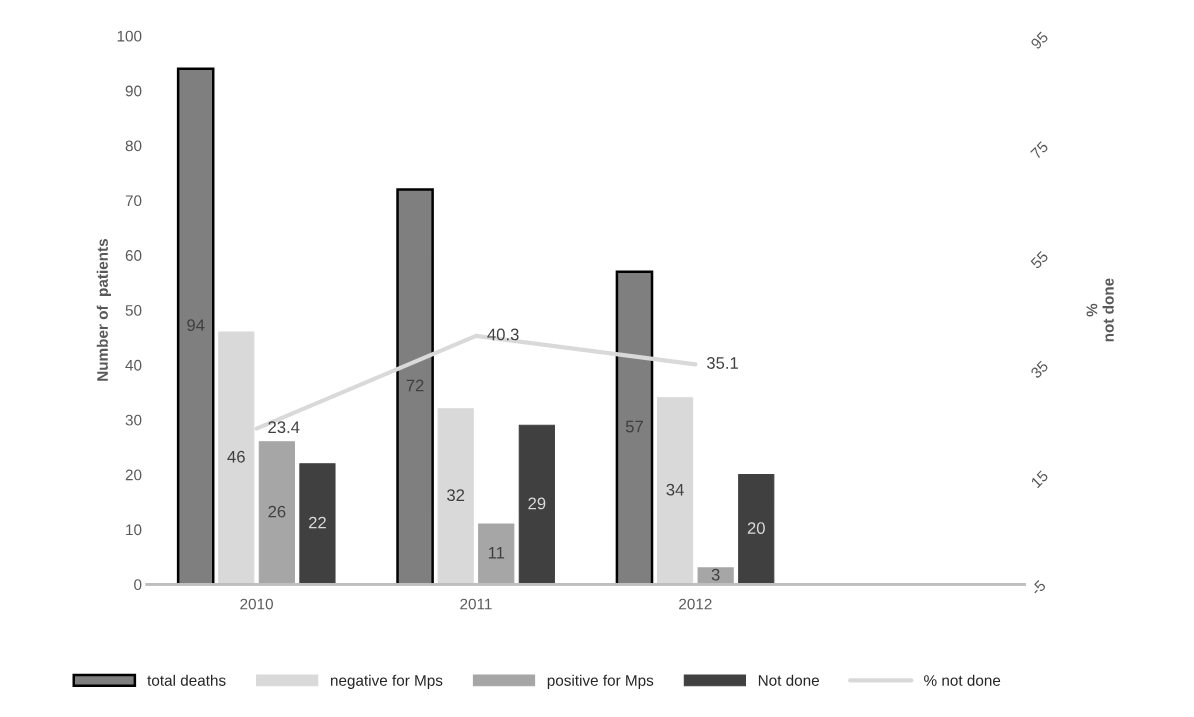 This screenshot has width=1194, height=717. What do you see at coordinates (1039, 40) in the screenshot?
I see `y2-tick-label: 95` at bounding box center [1039, 40].